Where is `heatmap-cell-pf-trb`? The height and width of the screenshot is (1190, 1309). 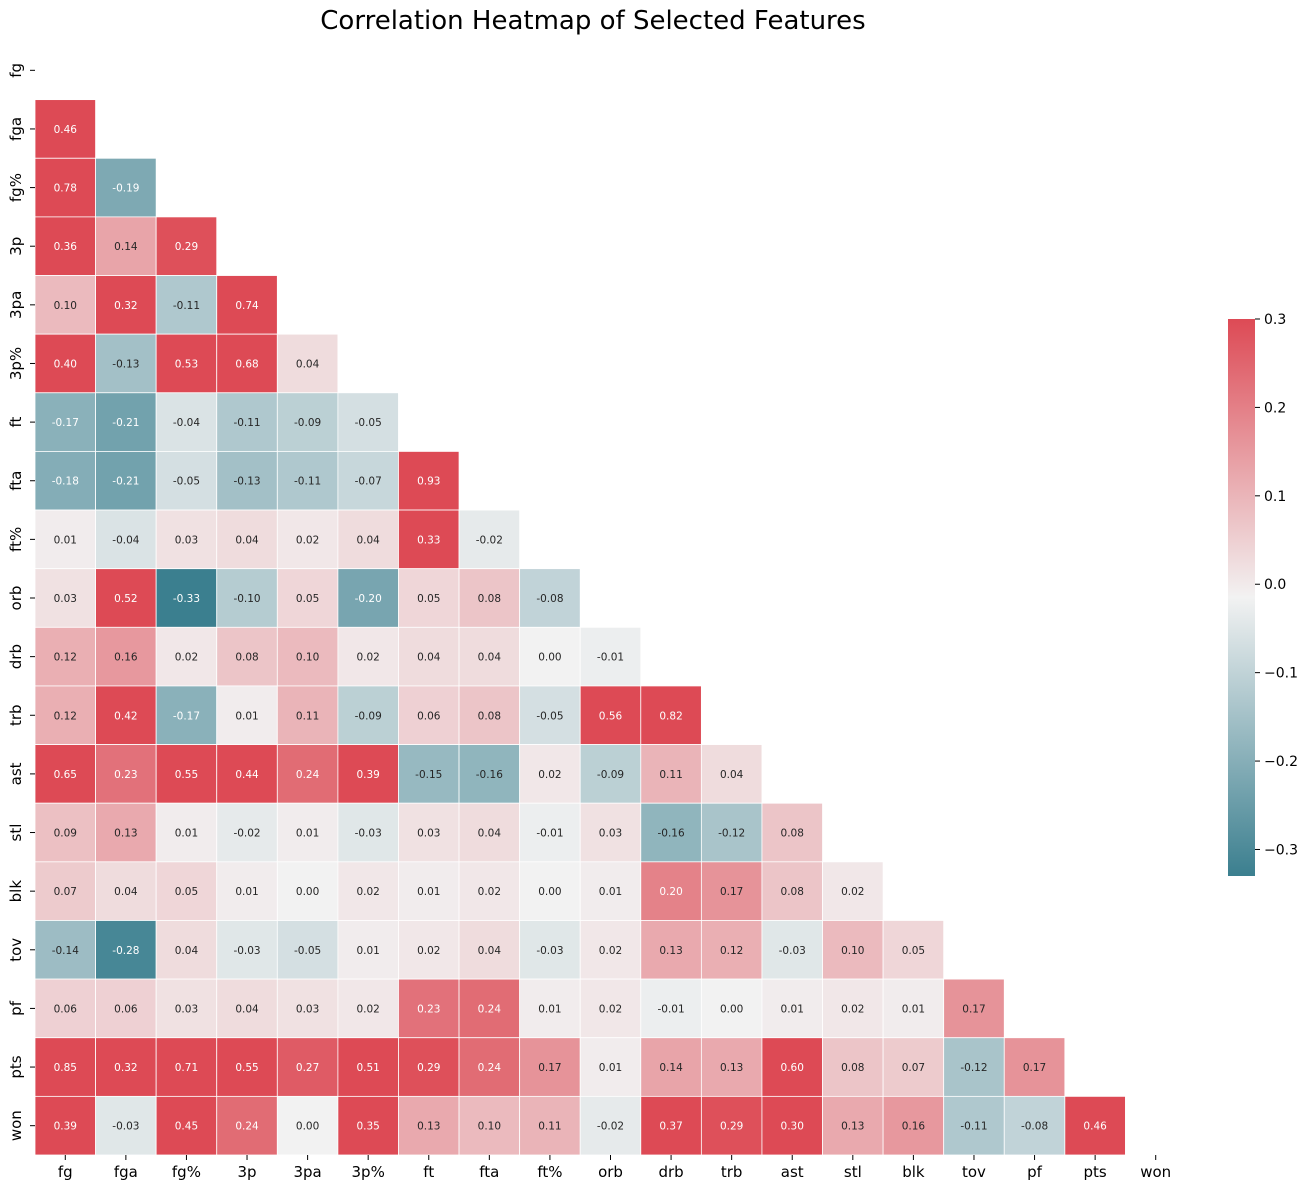
heatmap-cell-pf-trb is located at coordinates (731, 1008).